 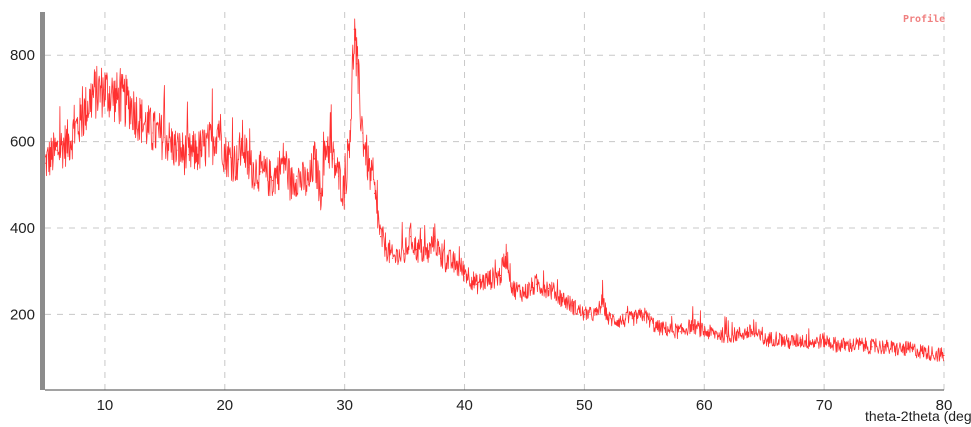 What do you see at coordinates (704, 405) in the screenshot?
I see `x-tick-label: 60` at bounding box center [704, 405].